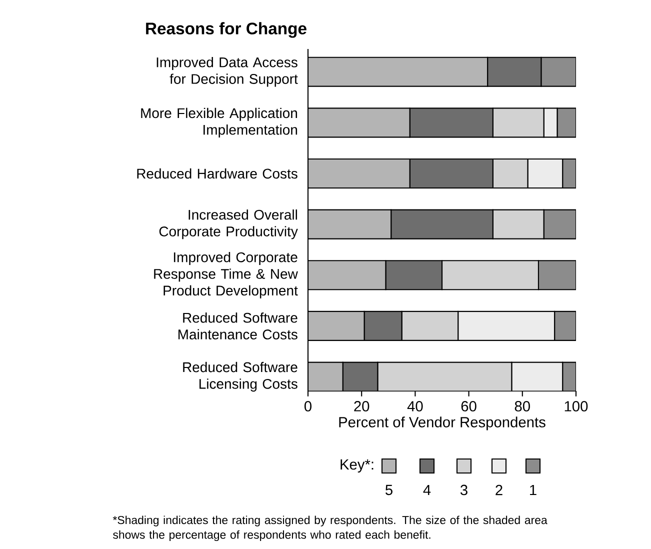 The image size is (651, 549). What do you see at coordinates (219, 123) in the screenshot?
I see `y-tick-label: More Flexible Application Implementation` at bounding box center [219, 123].